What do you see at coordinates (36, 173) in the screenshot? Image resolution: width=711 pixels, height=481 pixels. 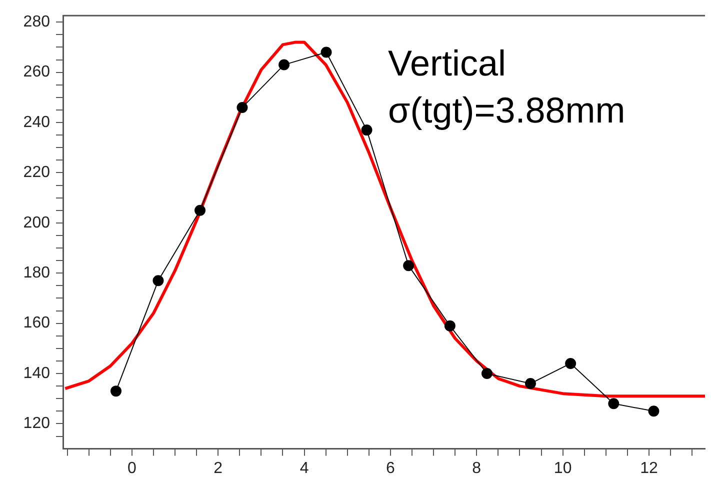 I see `y-tick-label: 220` at bounding box center [36, 173].